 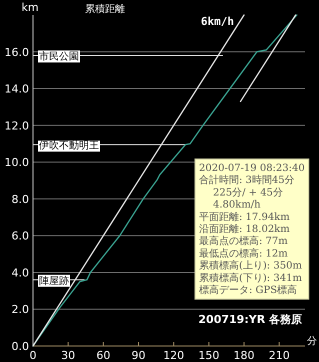 What do you see at coordinates (20, 309) in the screenshot?
I see `y-tick-label: 2.0` at bounding box center [20, 309].